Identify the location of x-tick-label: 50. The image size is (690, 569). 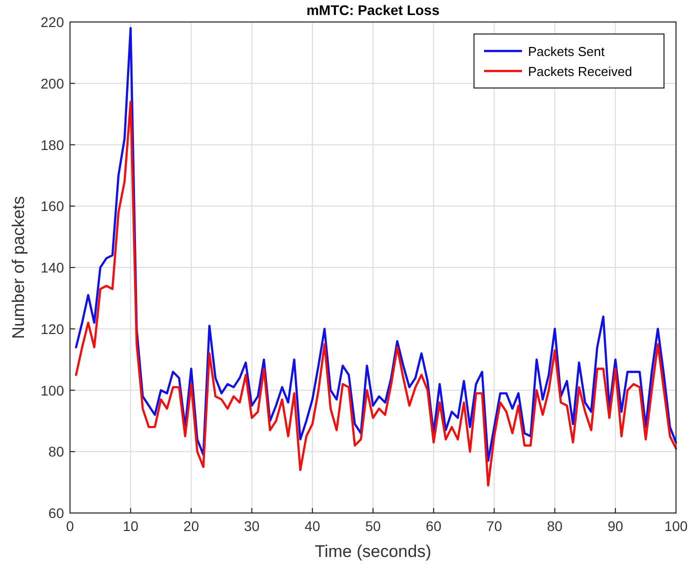
(373, 526).